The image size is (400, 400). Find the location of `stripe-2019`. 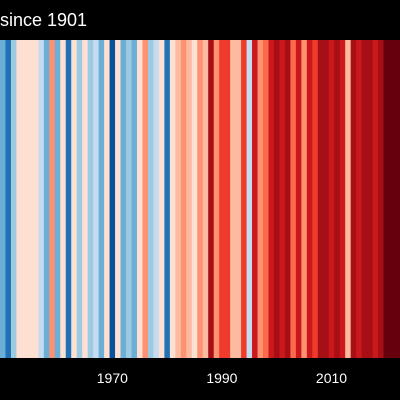

stripe-2019 is located at coordinates (381, 199).